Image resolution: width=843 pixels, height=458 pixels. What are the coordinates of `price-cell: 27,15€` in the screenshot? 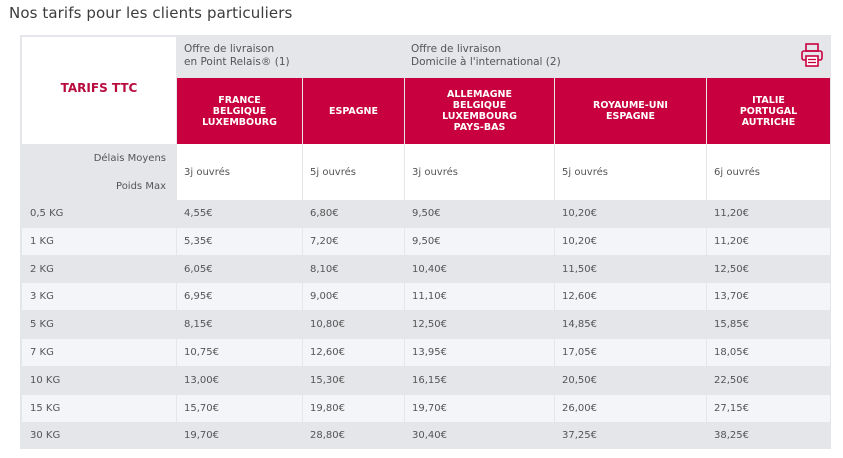 It's located at (768, 408).